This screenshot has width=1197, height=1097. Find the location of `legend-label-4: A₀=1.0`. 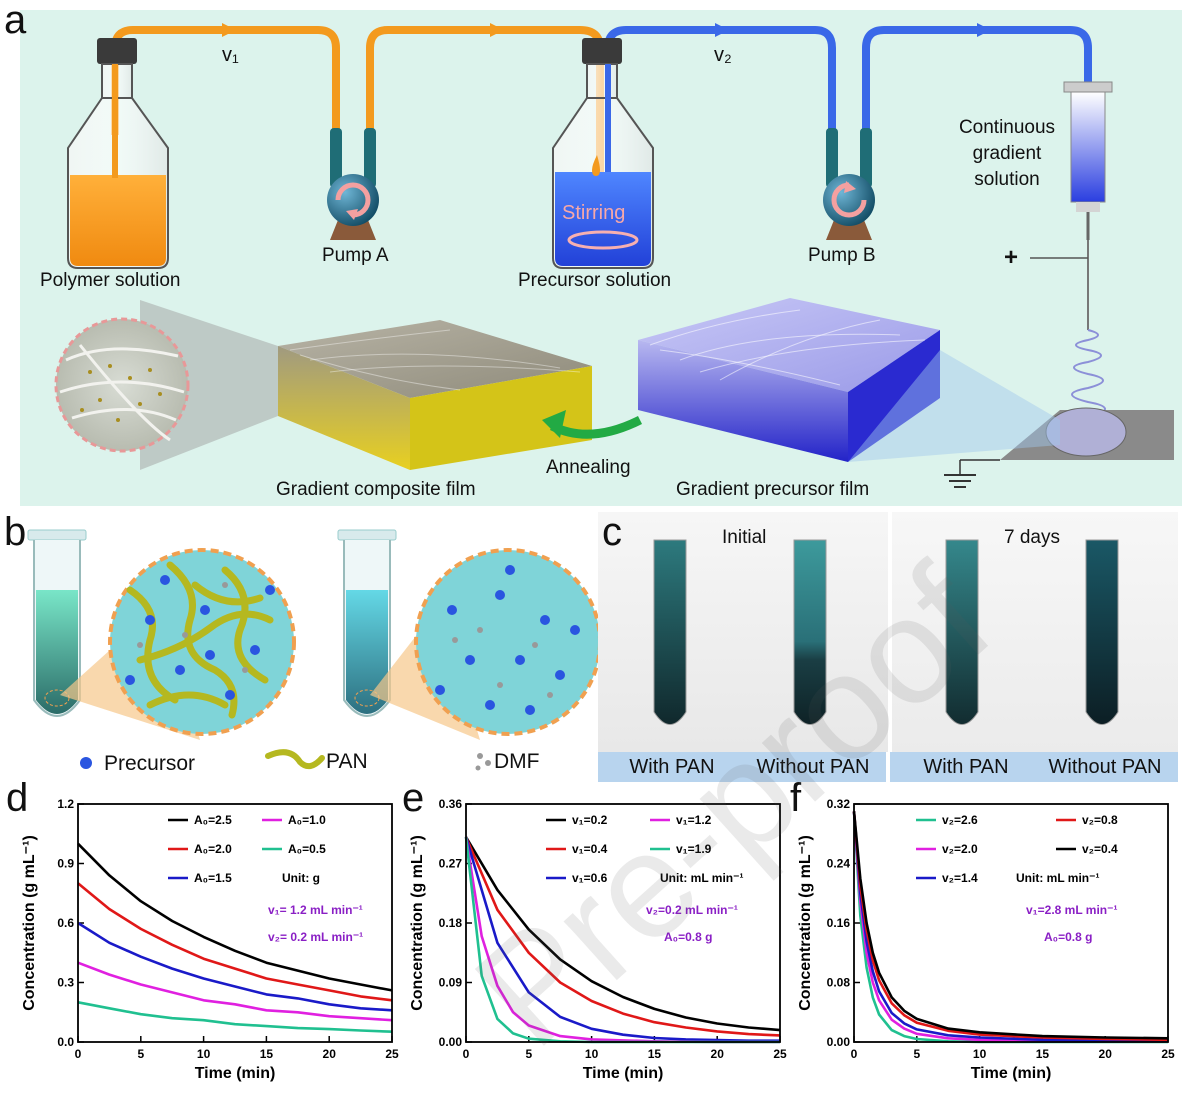

legend-label-4: A₀=1.0 is located at coordinates (307, 820).